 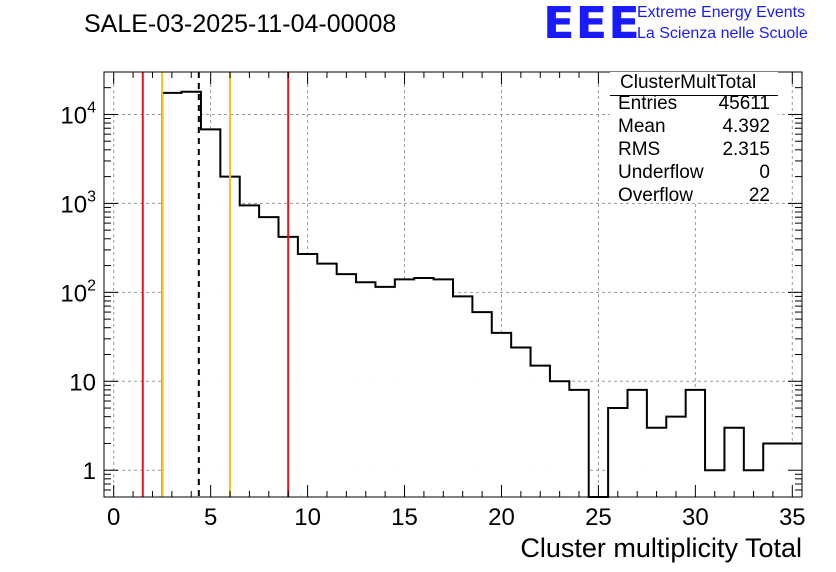 I want to click on stats-divider, so click(x=694, y=95).